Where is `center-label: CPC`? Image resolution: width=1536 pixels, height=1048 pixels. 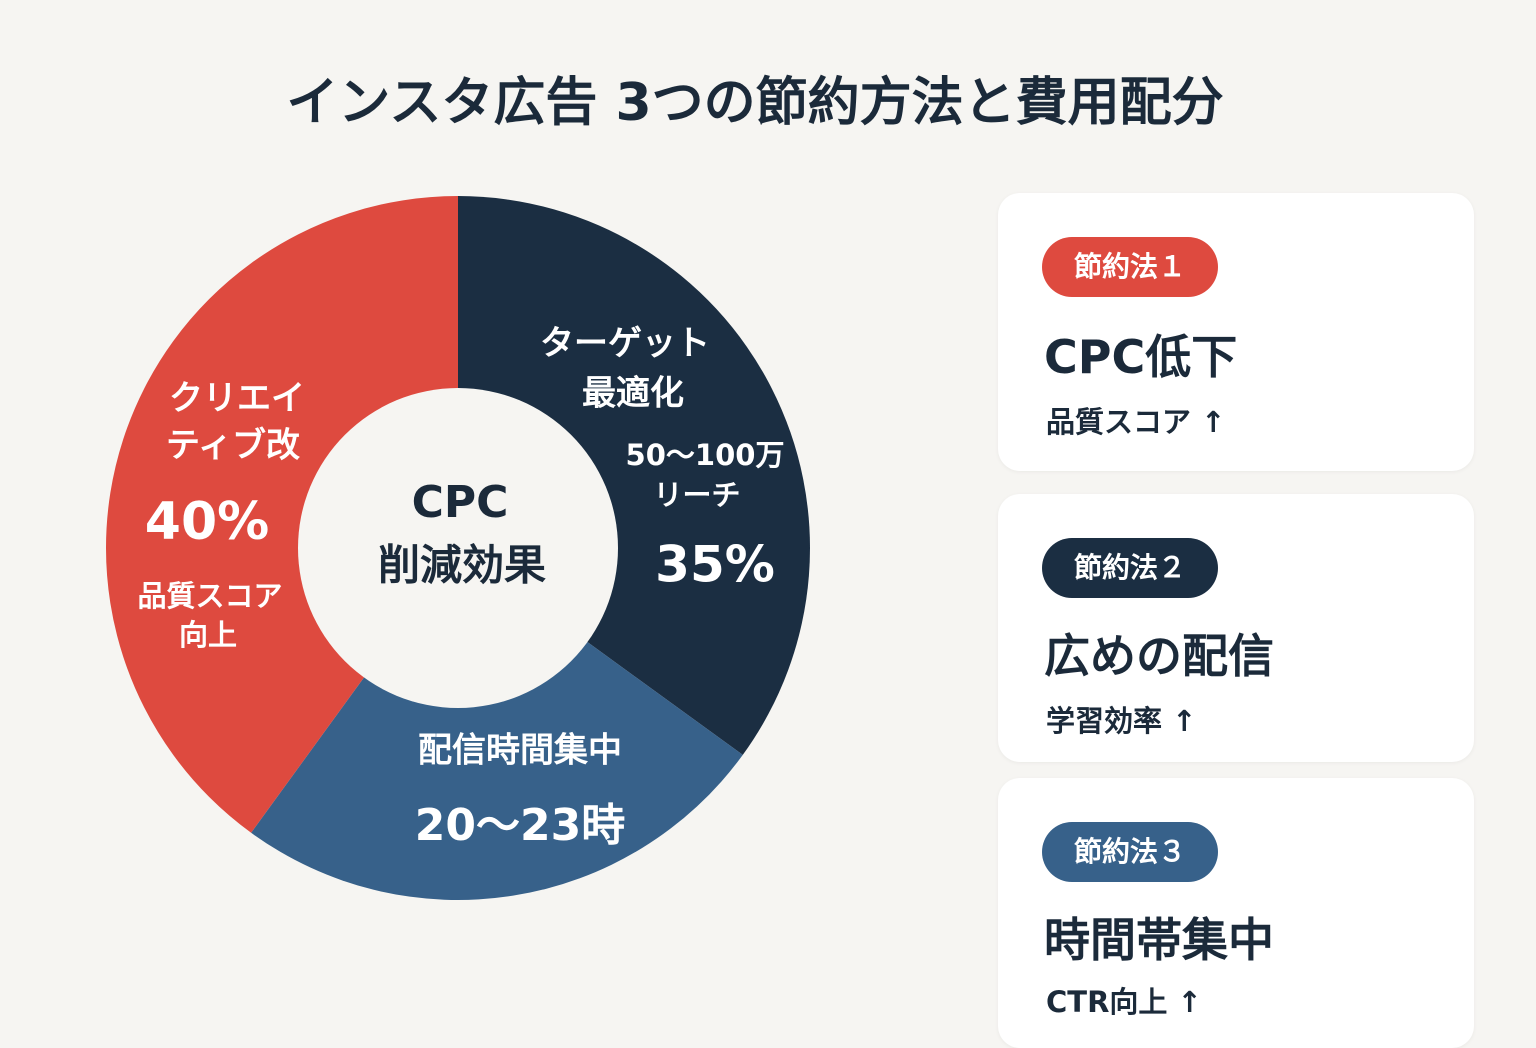 center-label: CPC is located at coordinates (460, 502).